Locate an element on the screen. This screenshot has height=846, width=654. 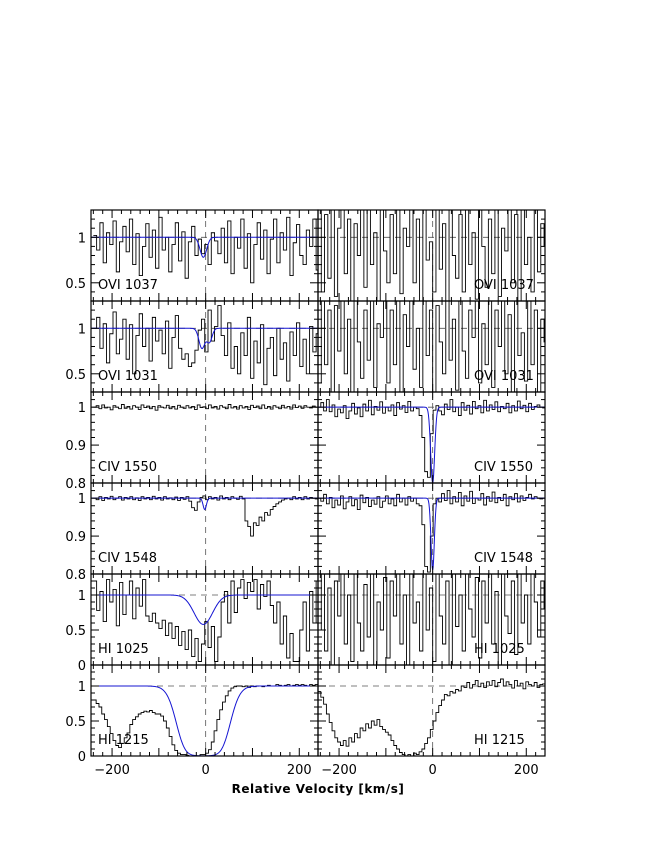
panel-4-0: 0 0.5 1 HI 1025 is located at coordinates (192, 623).